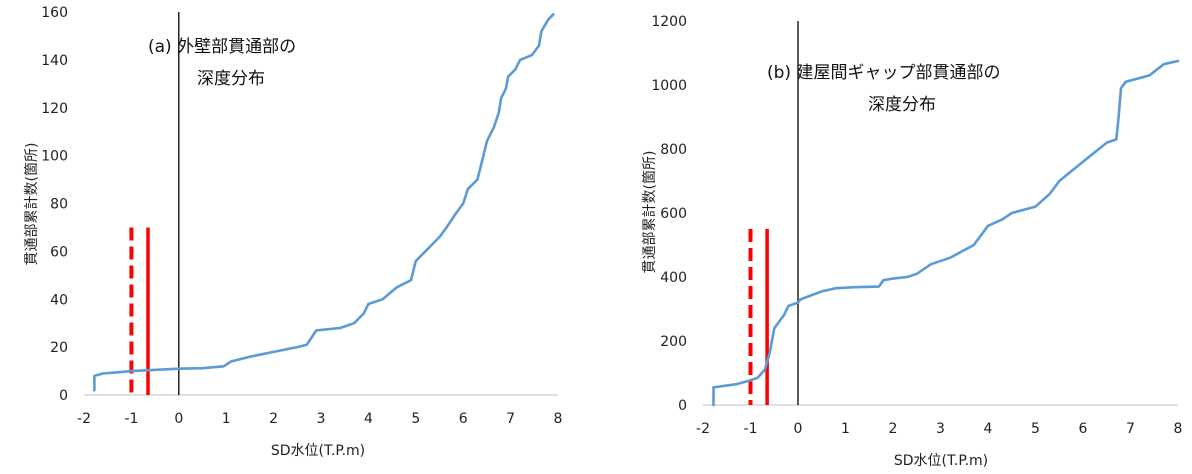  What do you see at coordinates (178, 419) in the screenshot?
I see `chart-a-x-tick-label: 0` at bounding box center [178, 419].